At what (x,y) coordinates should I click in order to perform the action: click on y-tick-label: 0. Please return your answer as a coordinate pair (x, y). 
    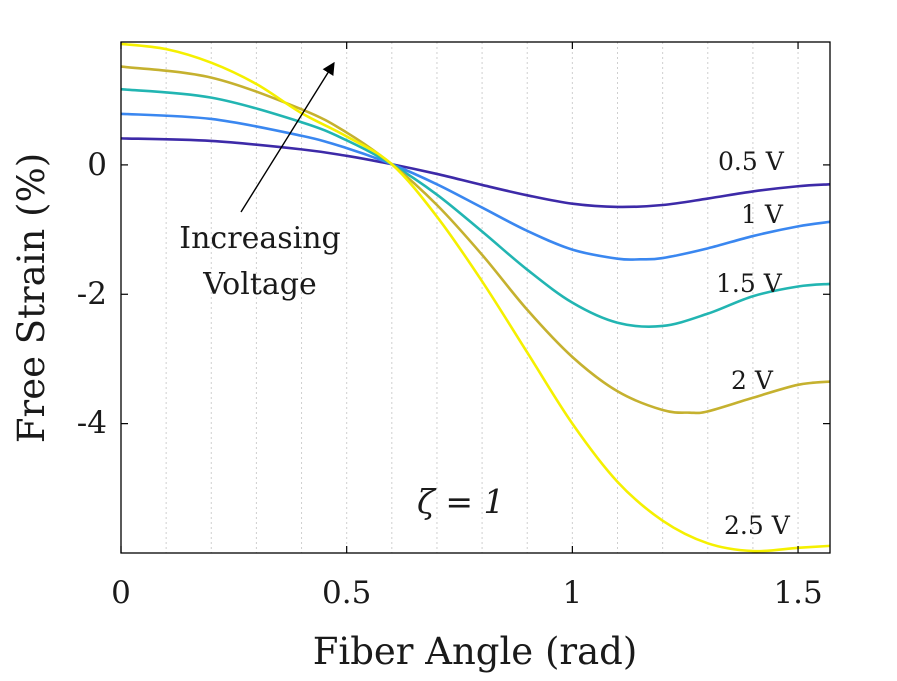
    Looking at the image, I should click on (97, 165).